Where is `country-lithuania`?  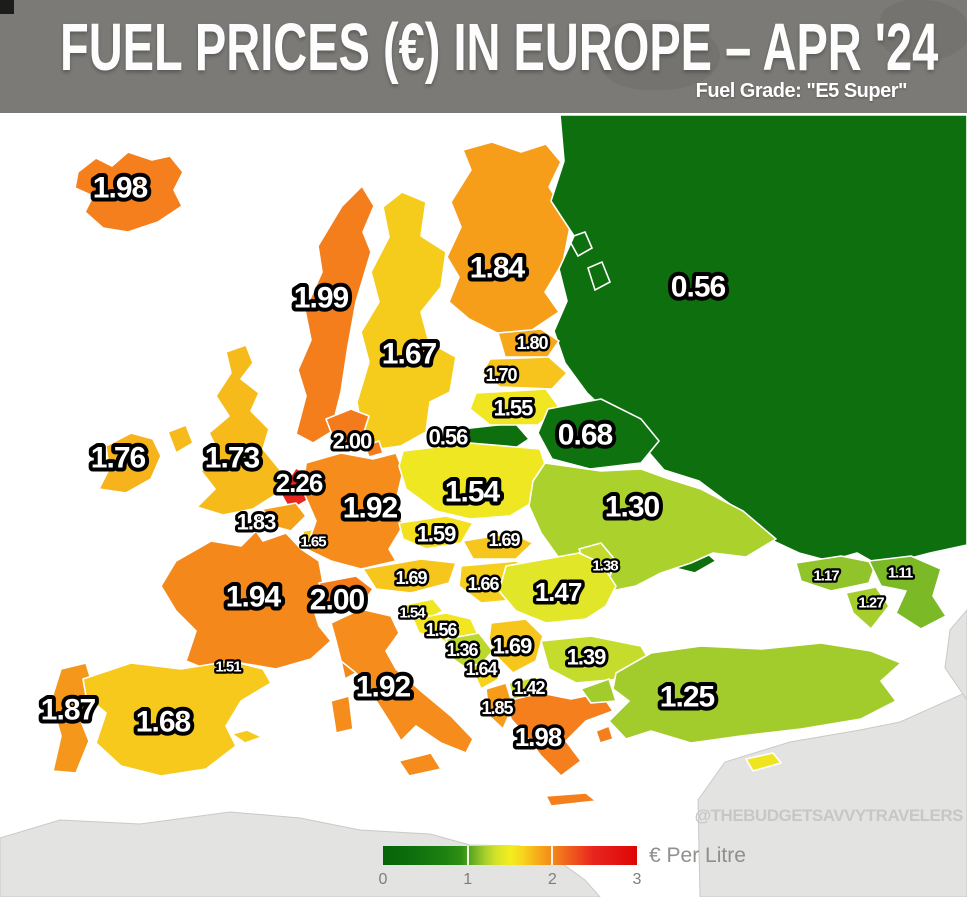 country-lithuania is located at coordinates (514, 407).